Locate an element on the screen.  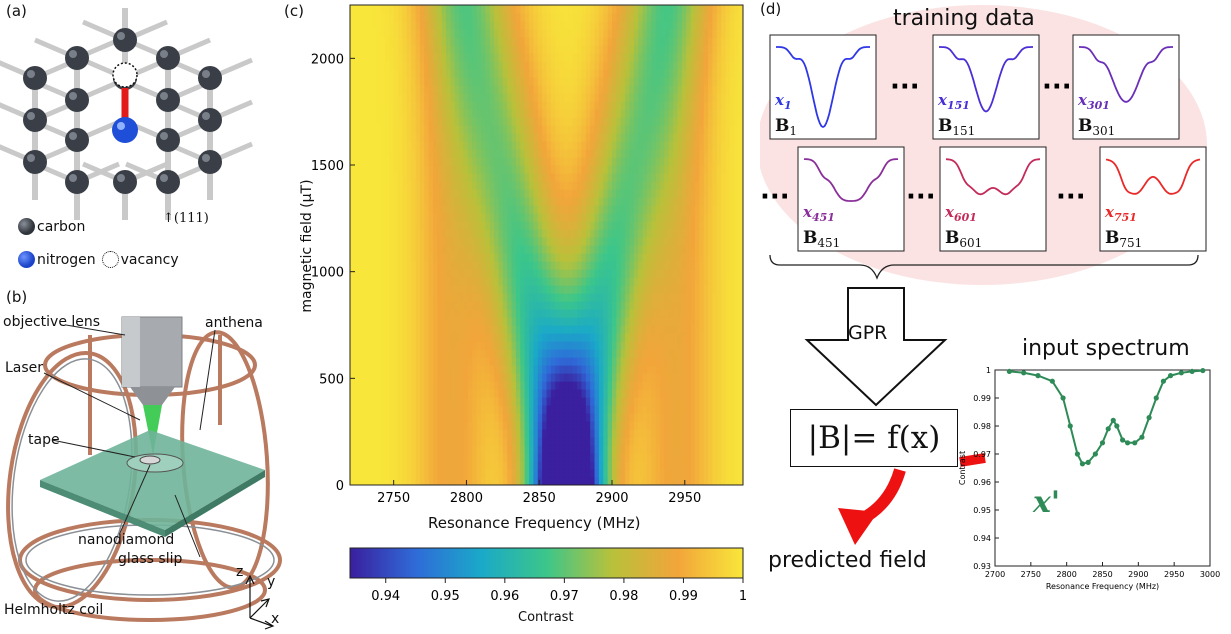
input-ylabel: Contrast is located at coordinates (962, 468).